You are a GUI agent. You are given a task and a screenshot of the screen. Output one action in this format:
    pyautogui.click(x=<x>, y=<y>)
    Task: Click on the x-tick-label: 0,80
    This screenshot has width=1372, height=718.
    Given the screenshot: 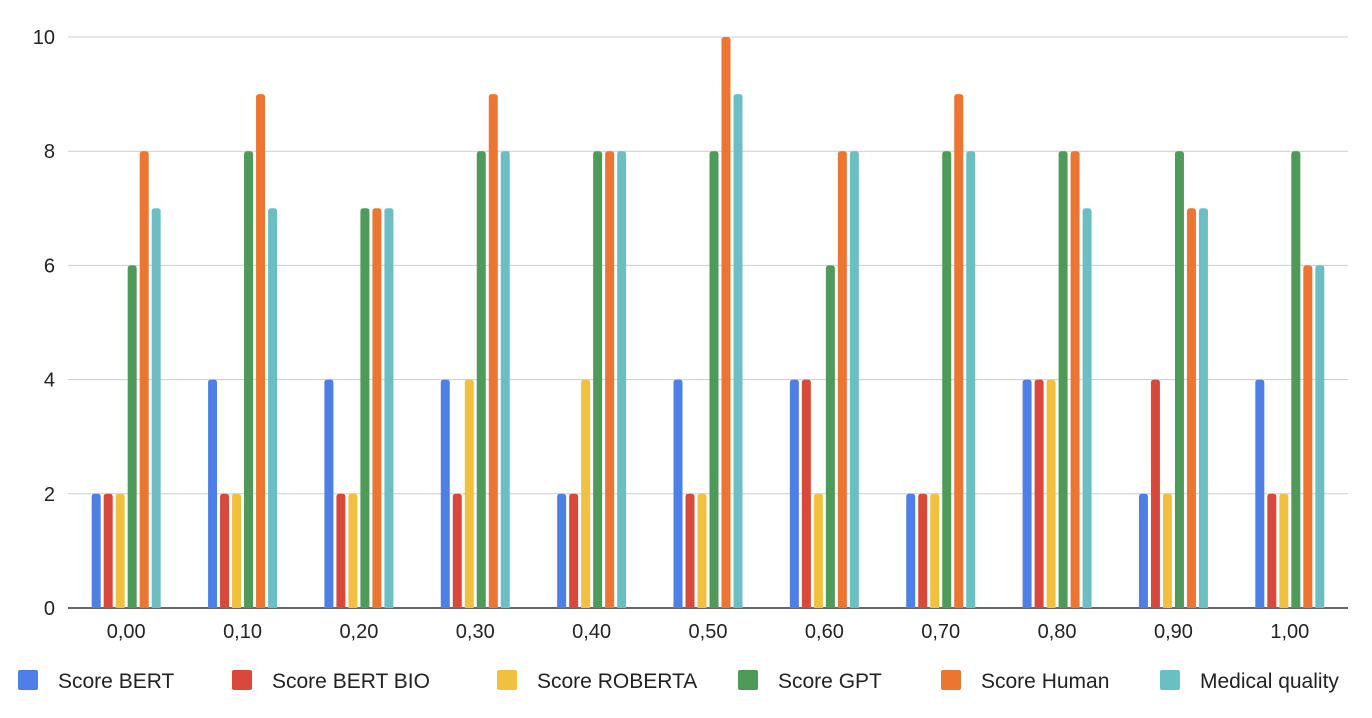 What is the action you would take?
    pyautogui.click(x=1057, y=632)
    